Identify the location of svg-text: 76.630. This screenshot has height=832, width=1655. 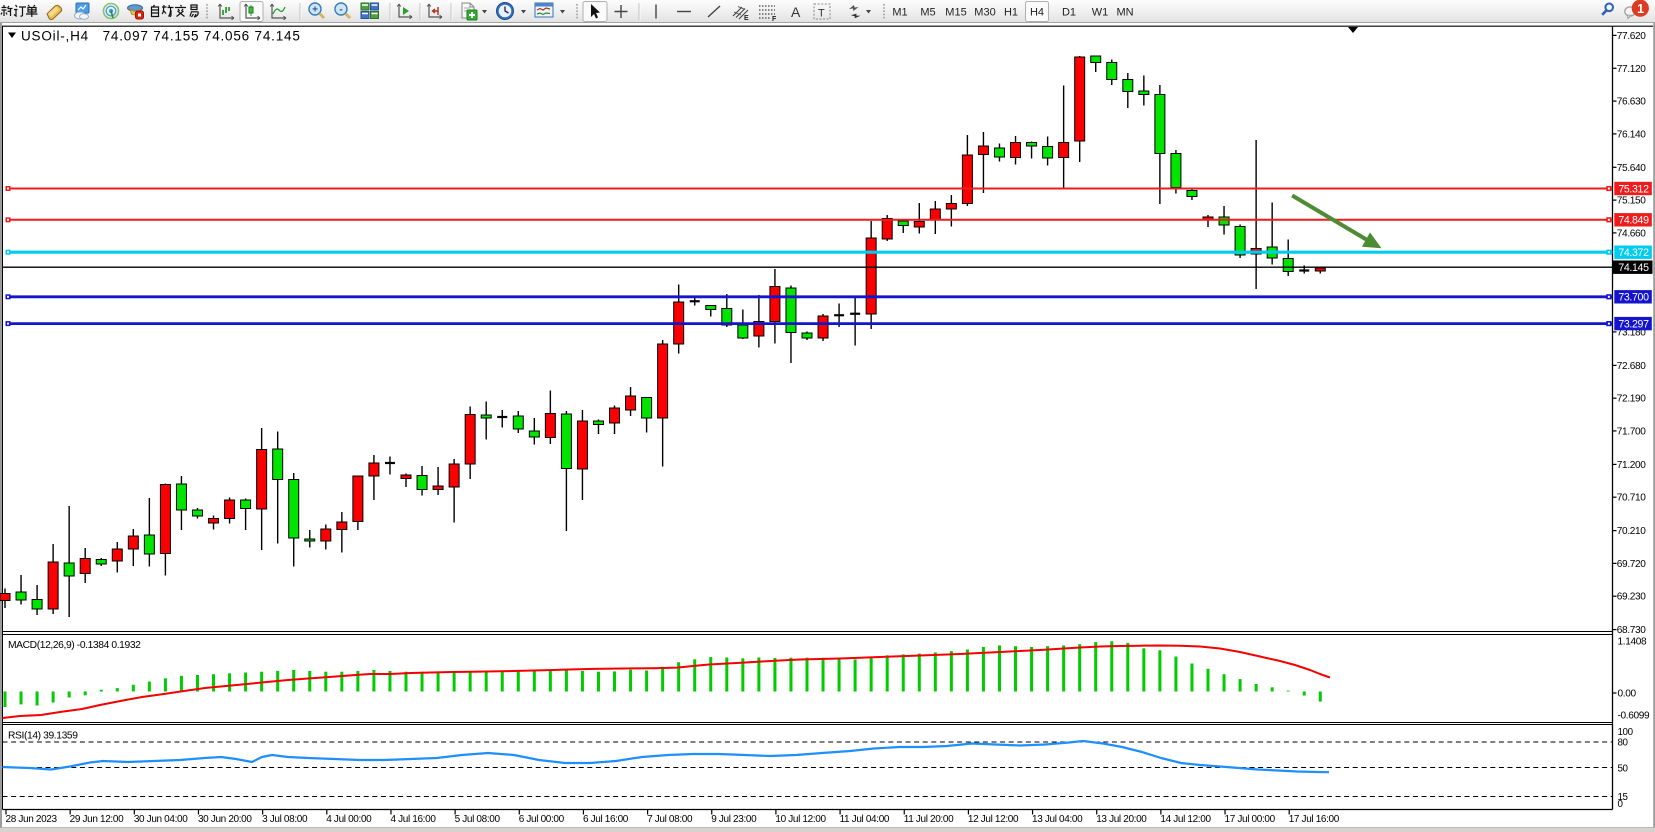
(1632, 102).